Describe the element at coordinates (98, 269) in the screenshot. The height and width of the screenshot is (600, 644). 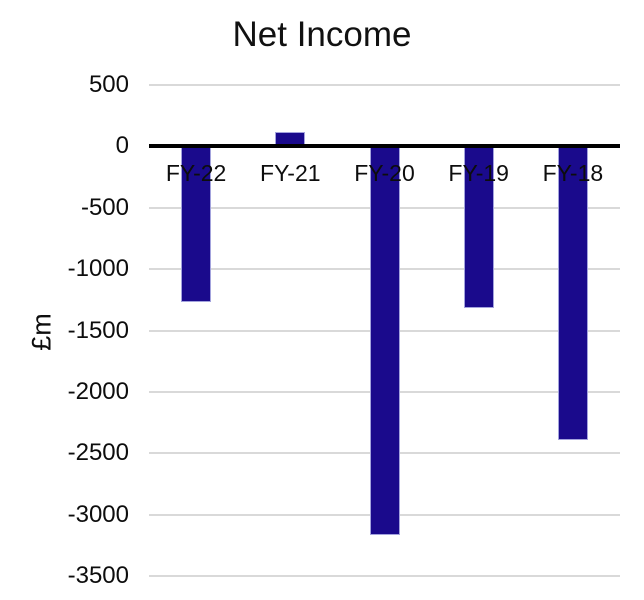
I see `y-tick-label: -1000` at that location.